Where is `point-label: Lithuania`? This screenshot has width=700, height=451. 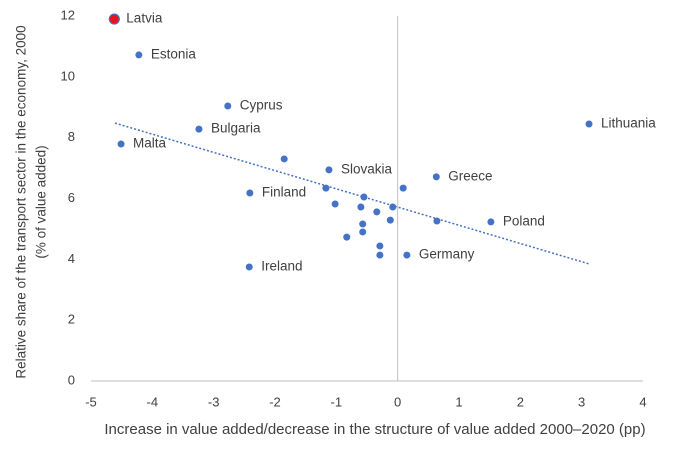
point-label: Lithuania is located at coordinates (628, 123).